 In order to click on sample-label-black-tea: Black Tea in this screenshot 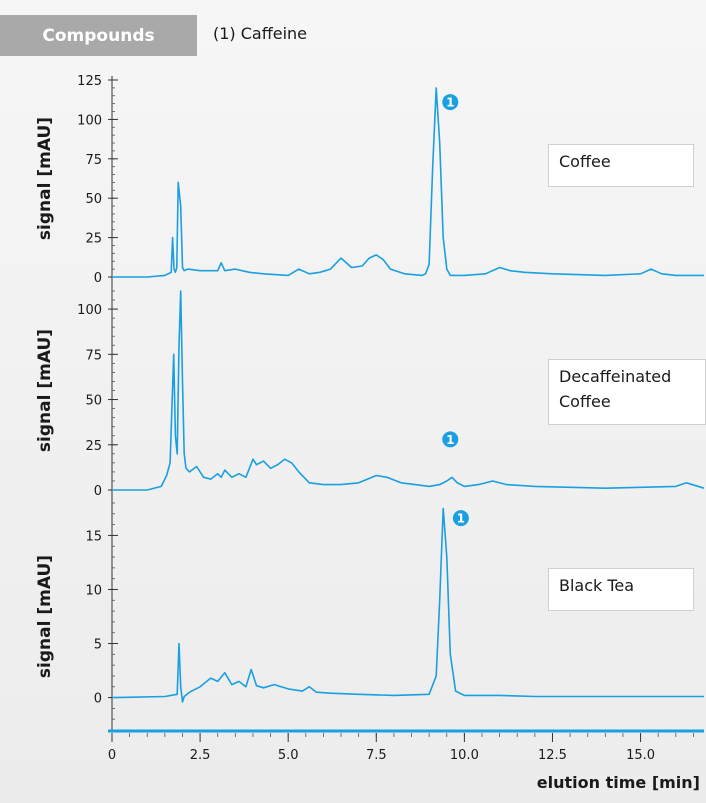, I will do `click(621, 589)`.